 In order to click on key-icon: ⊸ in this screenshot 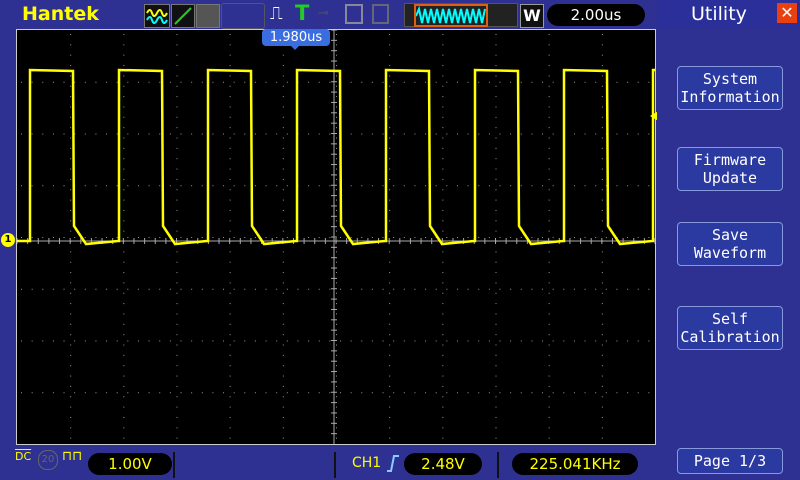, I will do `click(323, 13)`.